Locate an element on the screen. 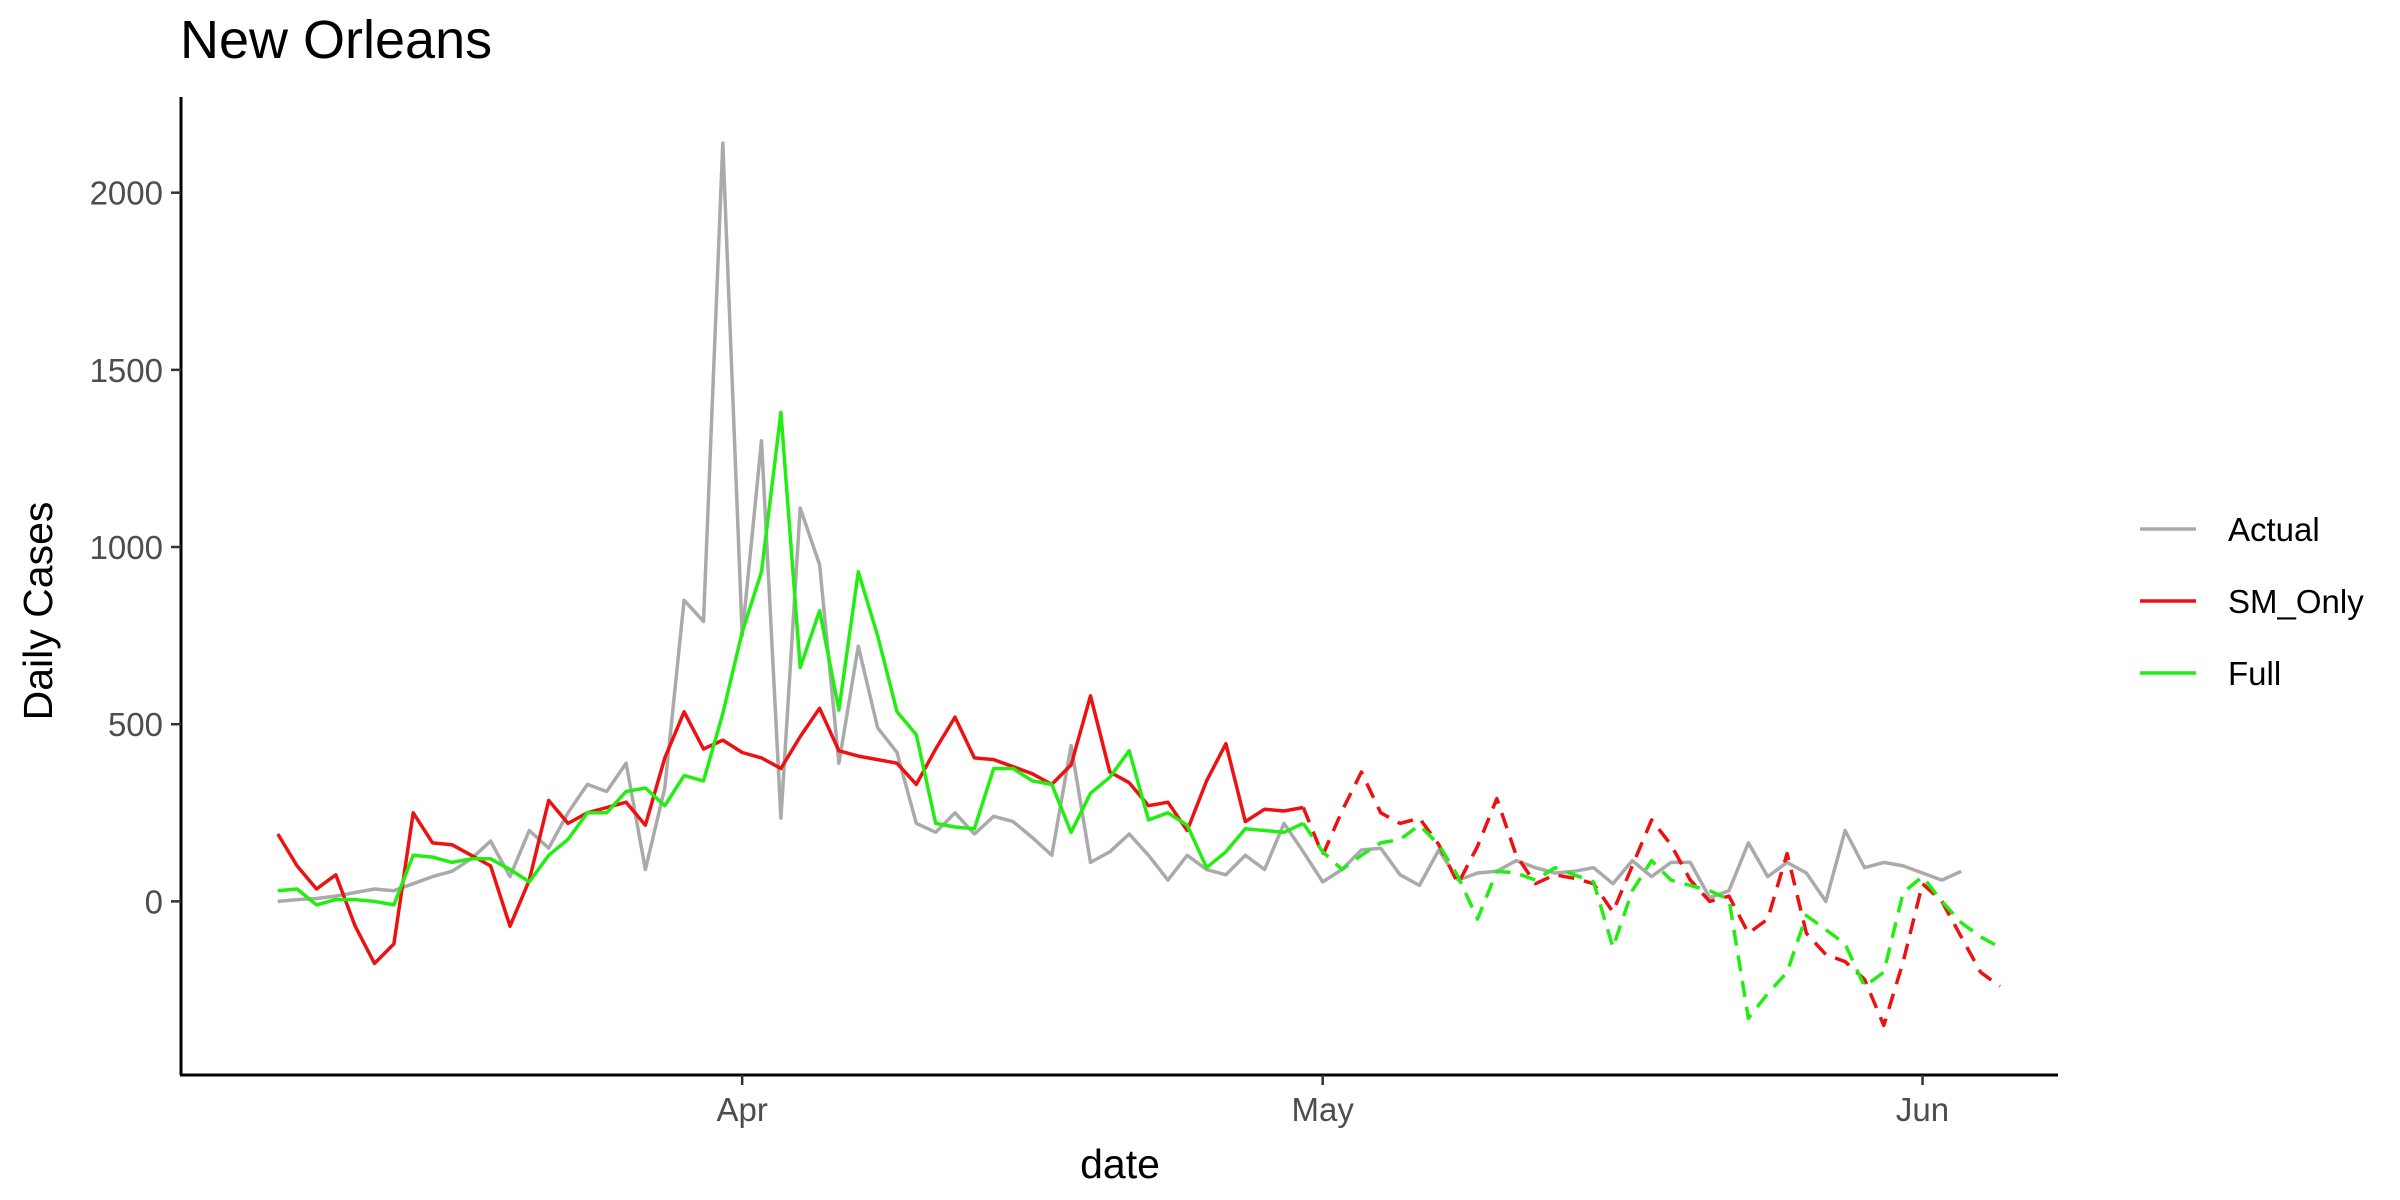  legend-label-sm-only: SM_Only is located at coordinates (2296, 601).